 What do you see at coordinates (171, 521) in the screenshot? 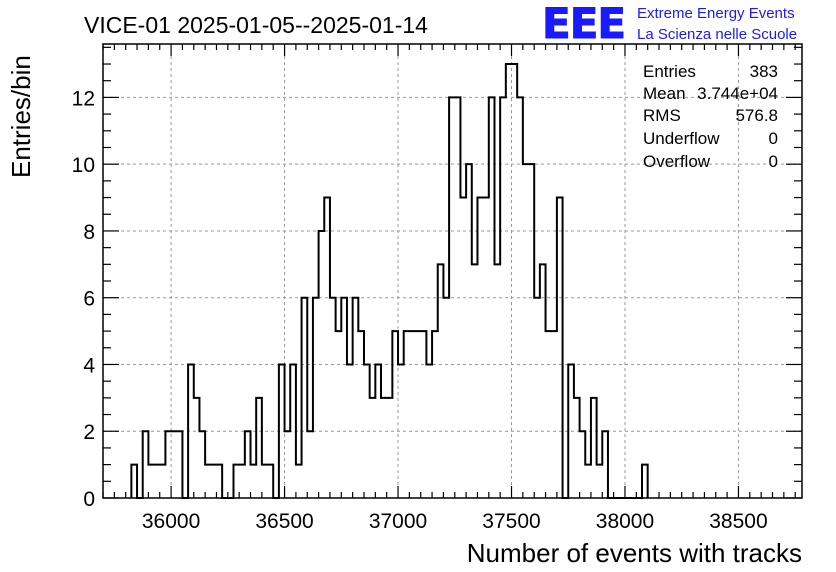
I see `x-tick-label: 36000` at bounding box center [171, 521].